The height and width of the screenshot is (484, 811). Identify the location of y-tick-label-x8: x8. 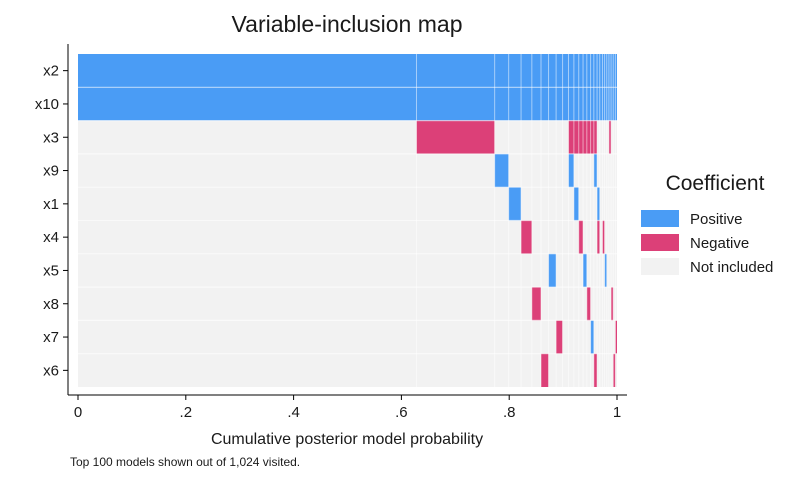
(51, 304).